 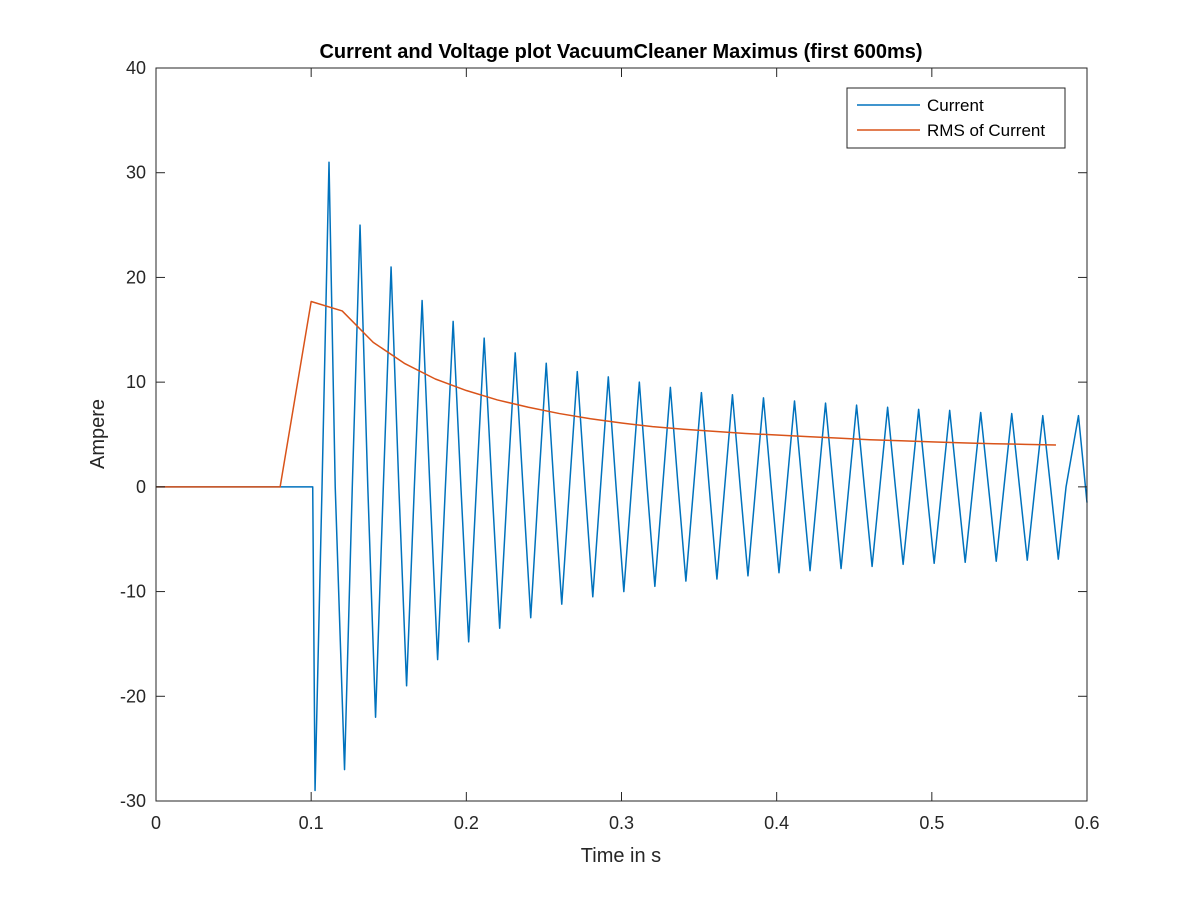 I want to click on y-tick-label: -20, so click(x=133, y=696).